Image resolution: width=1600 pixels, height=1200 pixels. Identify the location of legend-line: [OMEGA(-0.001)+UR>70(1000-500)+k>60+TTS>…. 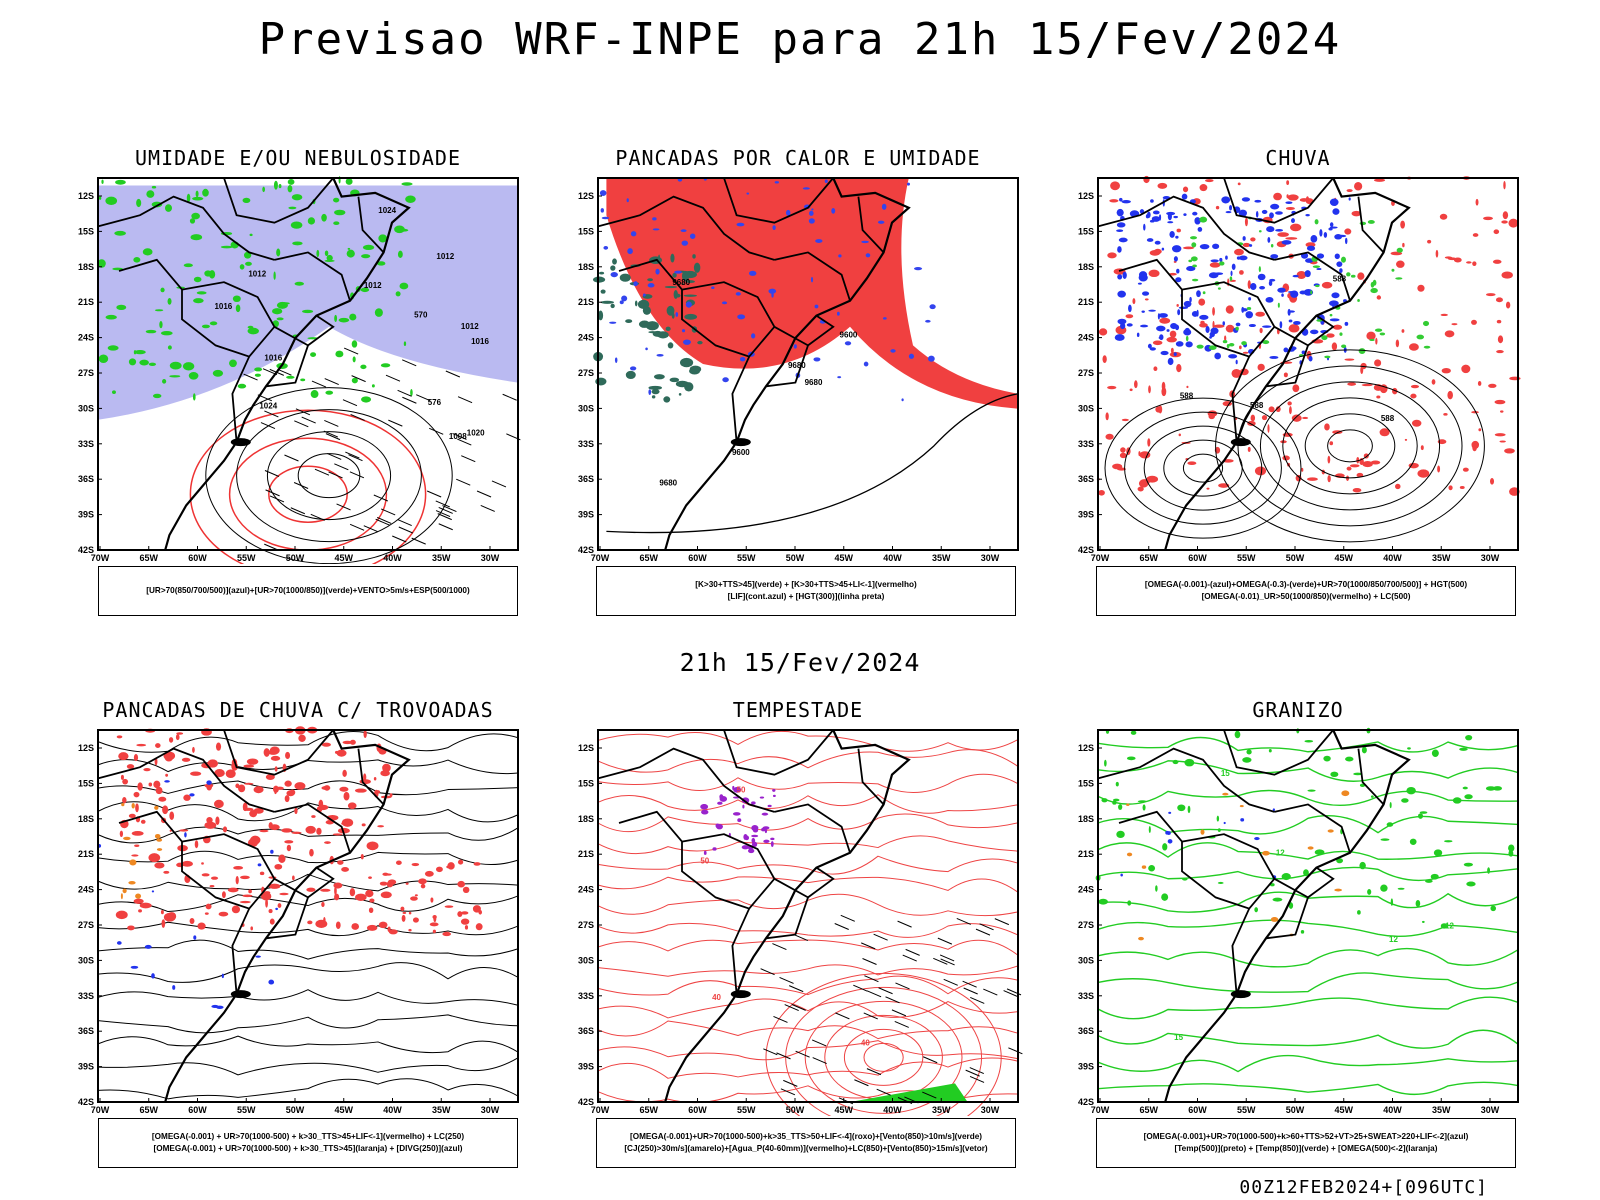
(1306, 1136).